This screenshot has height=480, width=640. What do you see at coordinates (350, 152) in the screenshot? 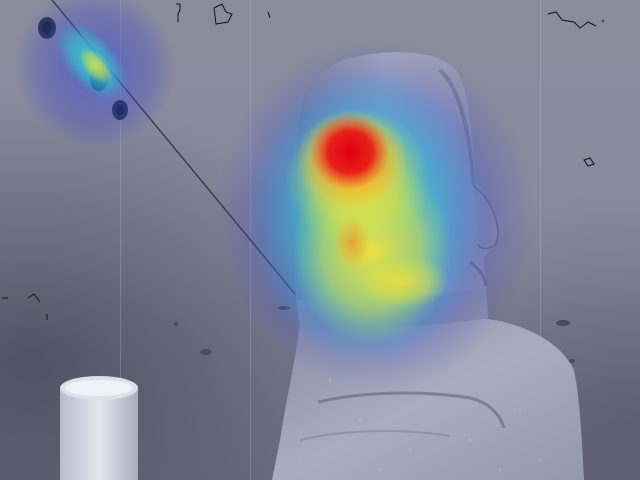
I see `heatmap-peak` at bounding box center [350, 152].